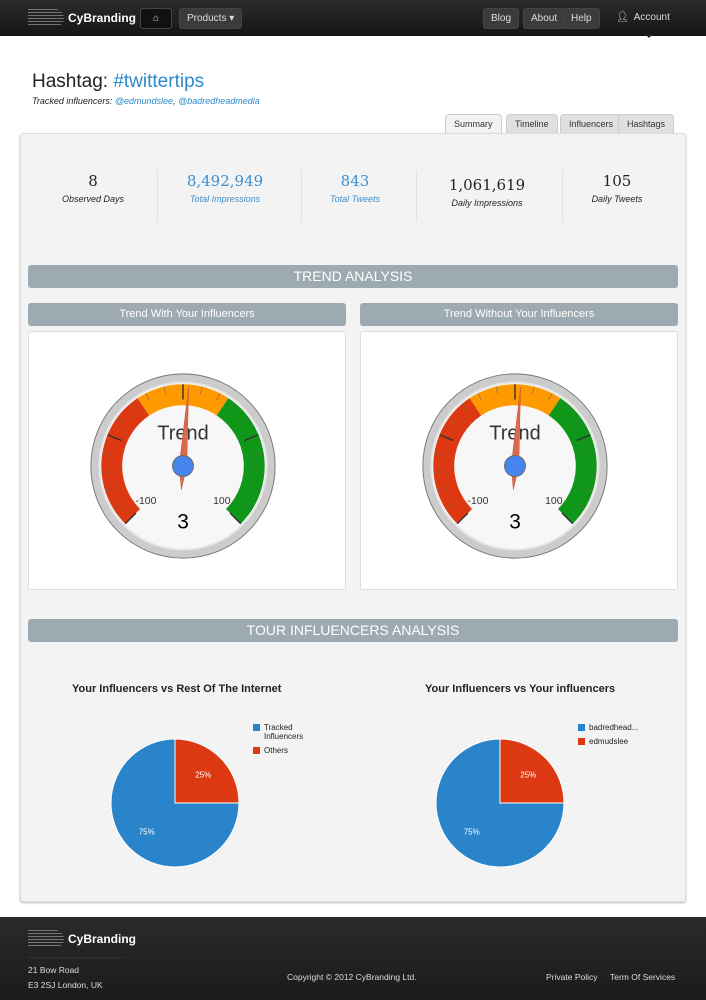 The image size is (706, 1000). What do you see at coordinates (622, 17) in the screenshot?
I see `user-icon: 👤︎` at bounding box center [622, 17].